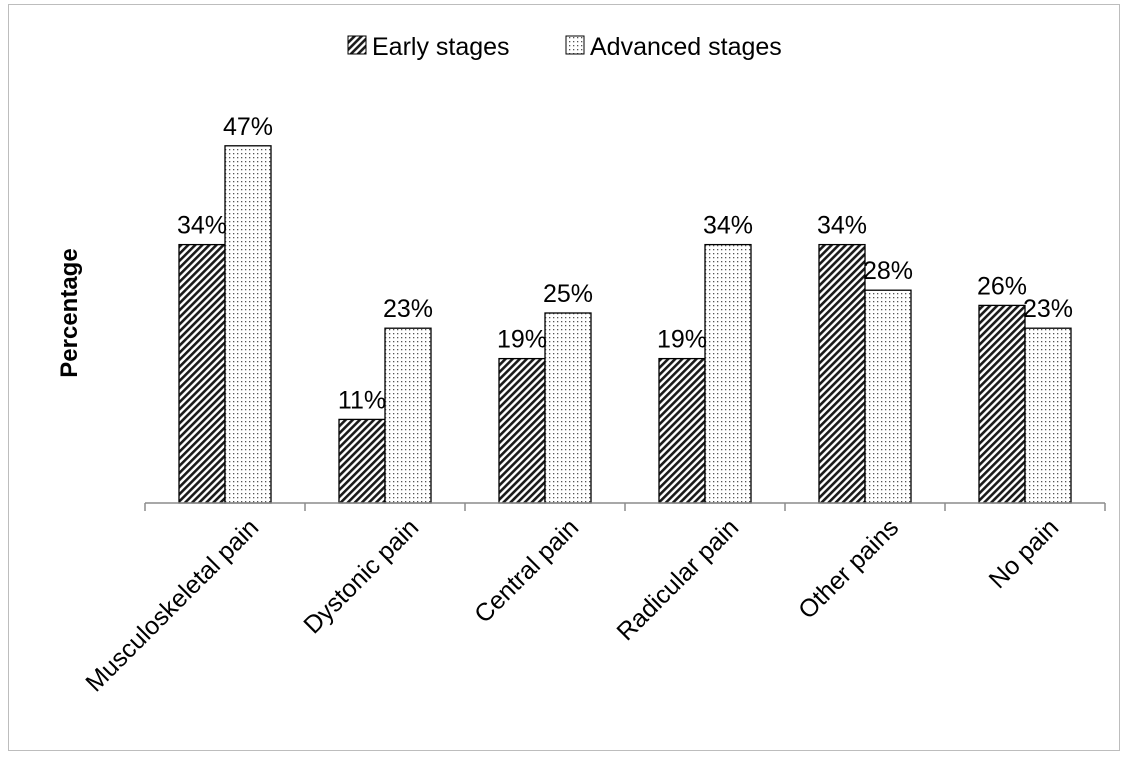 This screenshot has width=1126, height=759. What do you see at coordinates (888, 271) in the screenshot?
I see `data-label-advanced-stages-other-pains: 28%` at bounding box center [888, 271].